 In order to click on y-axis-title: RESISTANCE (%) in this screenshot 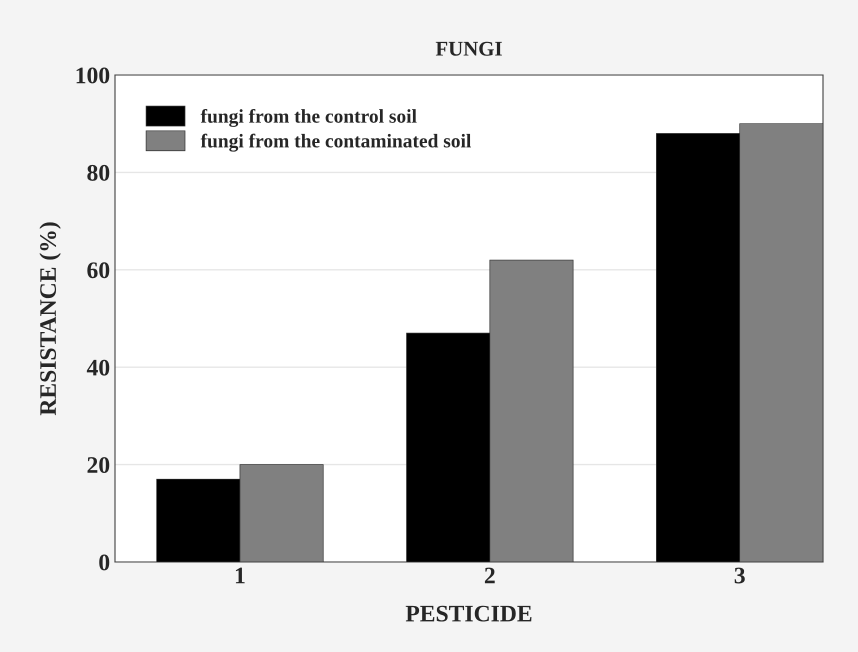, I will do `click(50, 319)`.